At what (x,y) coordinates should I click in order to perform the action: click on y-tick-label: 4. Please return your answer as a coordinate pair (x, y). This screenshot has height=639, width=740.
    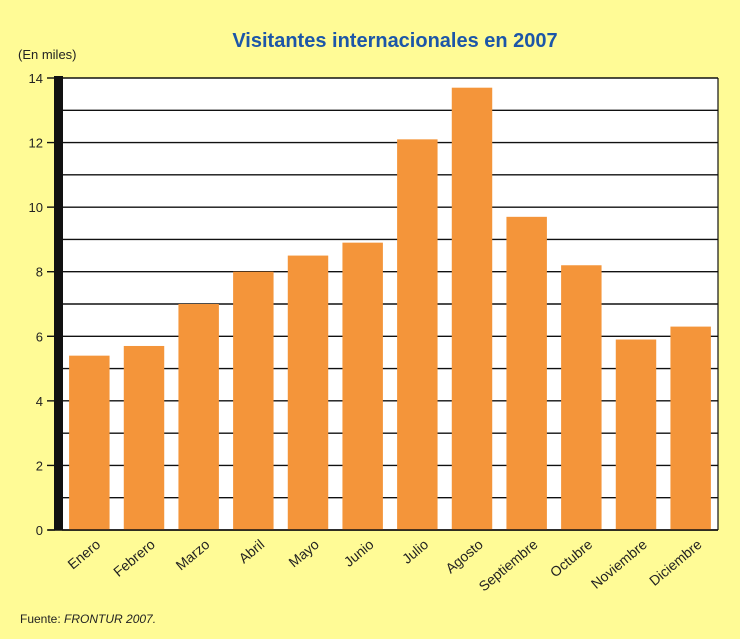
    Looking at the image, I should click on (39, 401).